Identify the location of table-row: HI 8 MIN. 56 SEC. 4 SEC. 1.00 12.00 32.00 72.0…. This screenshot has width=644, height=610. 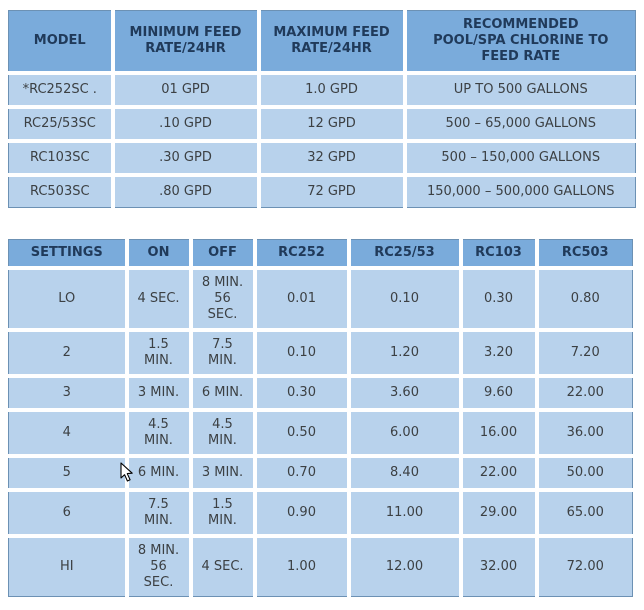
(320, 566).